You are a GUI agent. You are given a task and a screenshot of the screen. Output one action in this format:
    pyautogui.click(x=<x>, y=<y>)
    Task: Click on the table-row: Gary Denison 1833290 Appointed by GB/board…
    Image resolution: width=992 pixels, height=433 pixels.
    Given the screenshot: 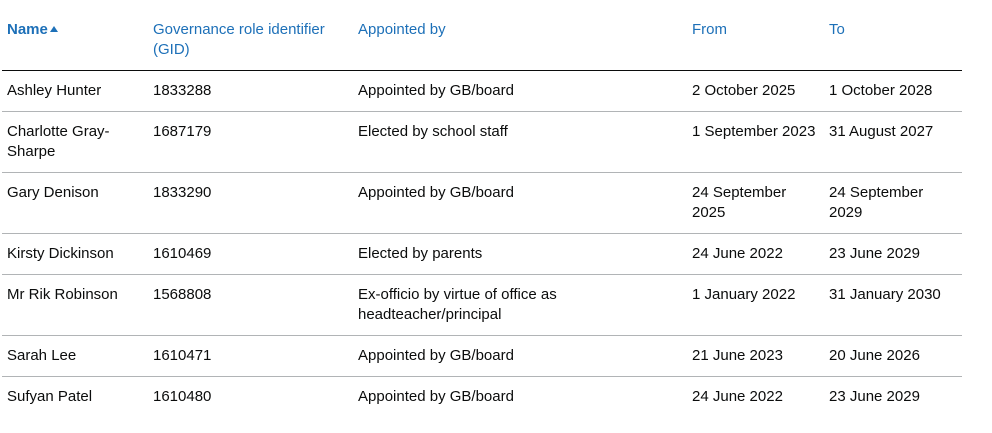 What is the action you would take?
    pyautogui.click(x=482, y=203)
    